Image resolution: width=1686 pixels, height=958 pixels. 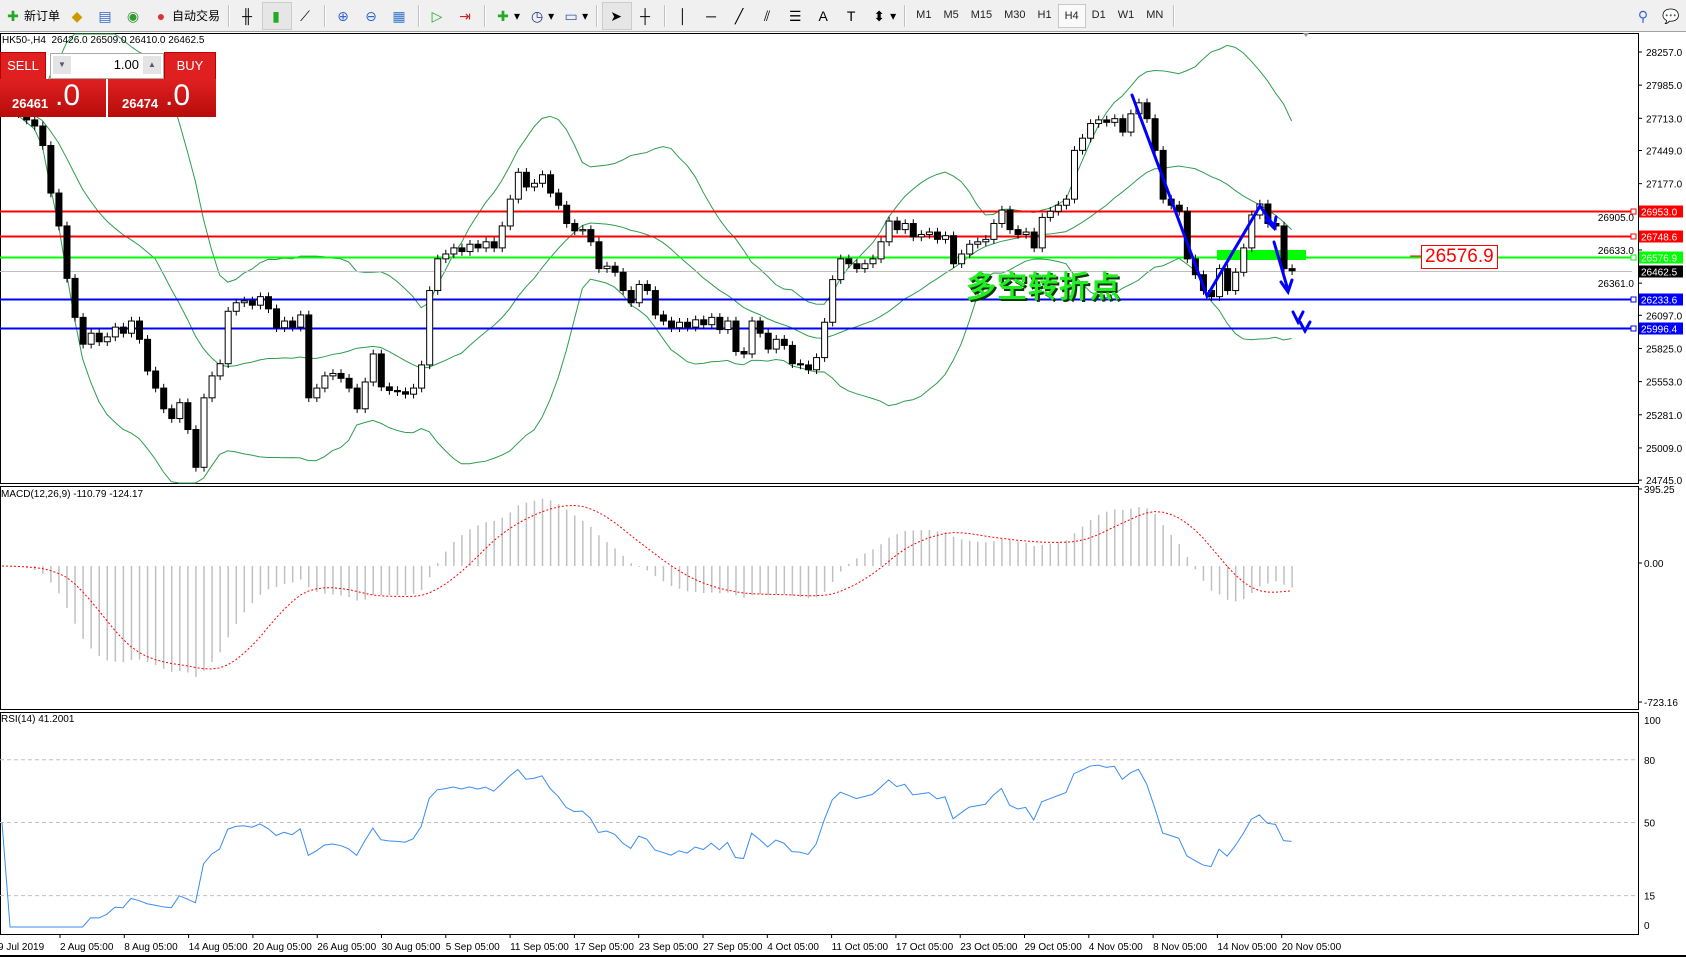 What do you see at coordinates (53, 98) in the screenshot?
I see `bid-price-button: 26461 .0` at bounding box center [53, 98].